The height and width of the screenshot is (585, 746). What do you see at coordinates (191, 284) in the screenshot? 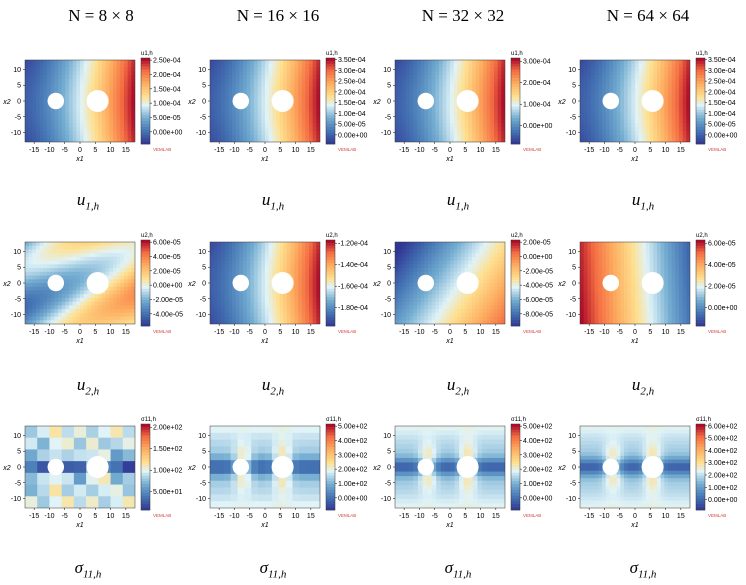
I see `y-axis-label: x2` at bounding box center [191, 284].